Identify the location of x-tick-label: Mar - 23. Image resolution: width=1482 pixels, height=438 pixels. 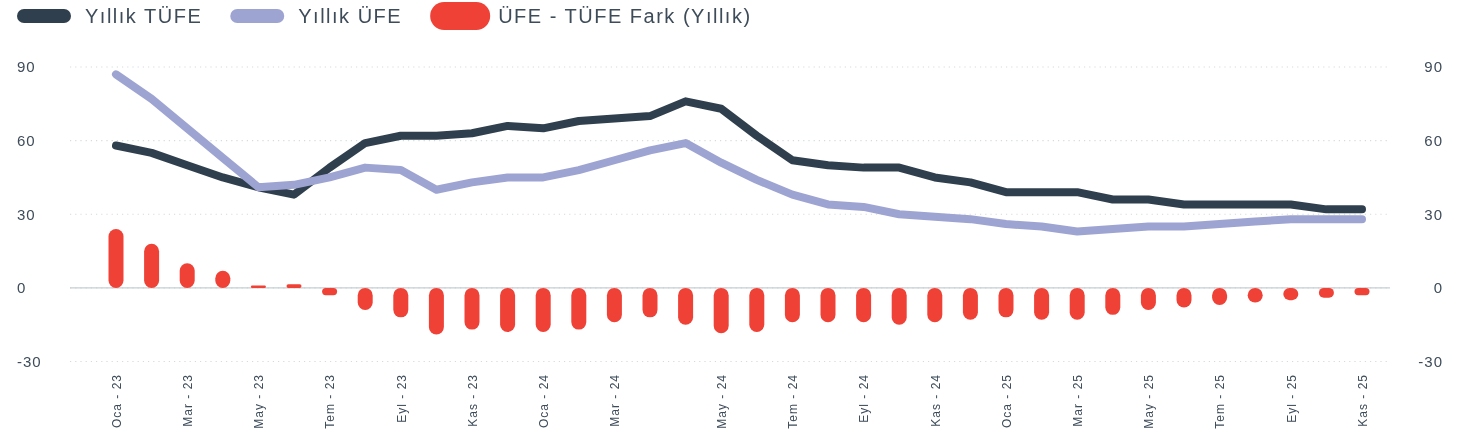
(187, 400).